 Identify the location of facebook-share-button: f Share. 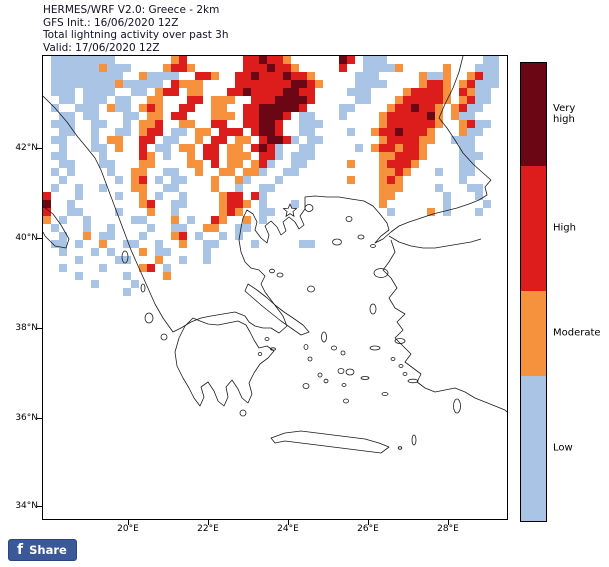
(42, 550).